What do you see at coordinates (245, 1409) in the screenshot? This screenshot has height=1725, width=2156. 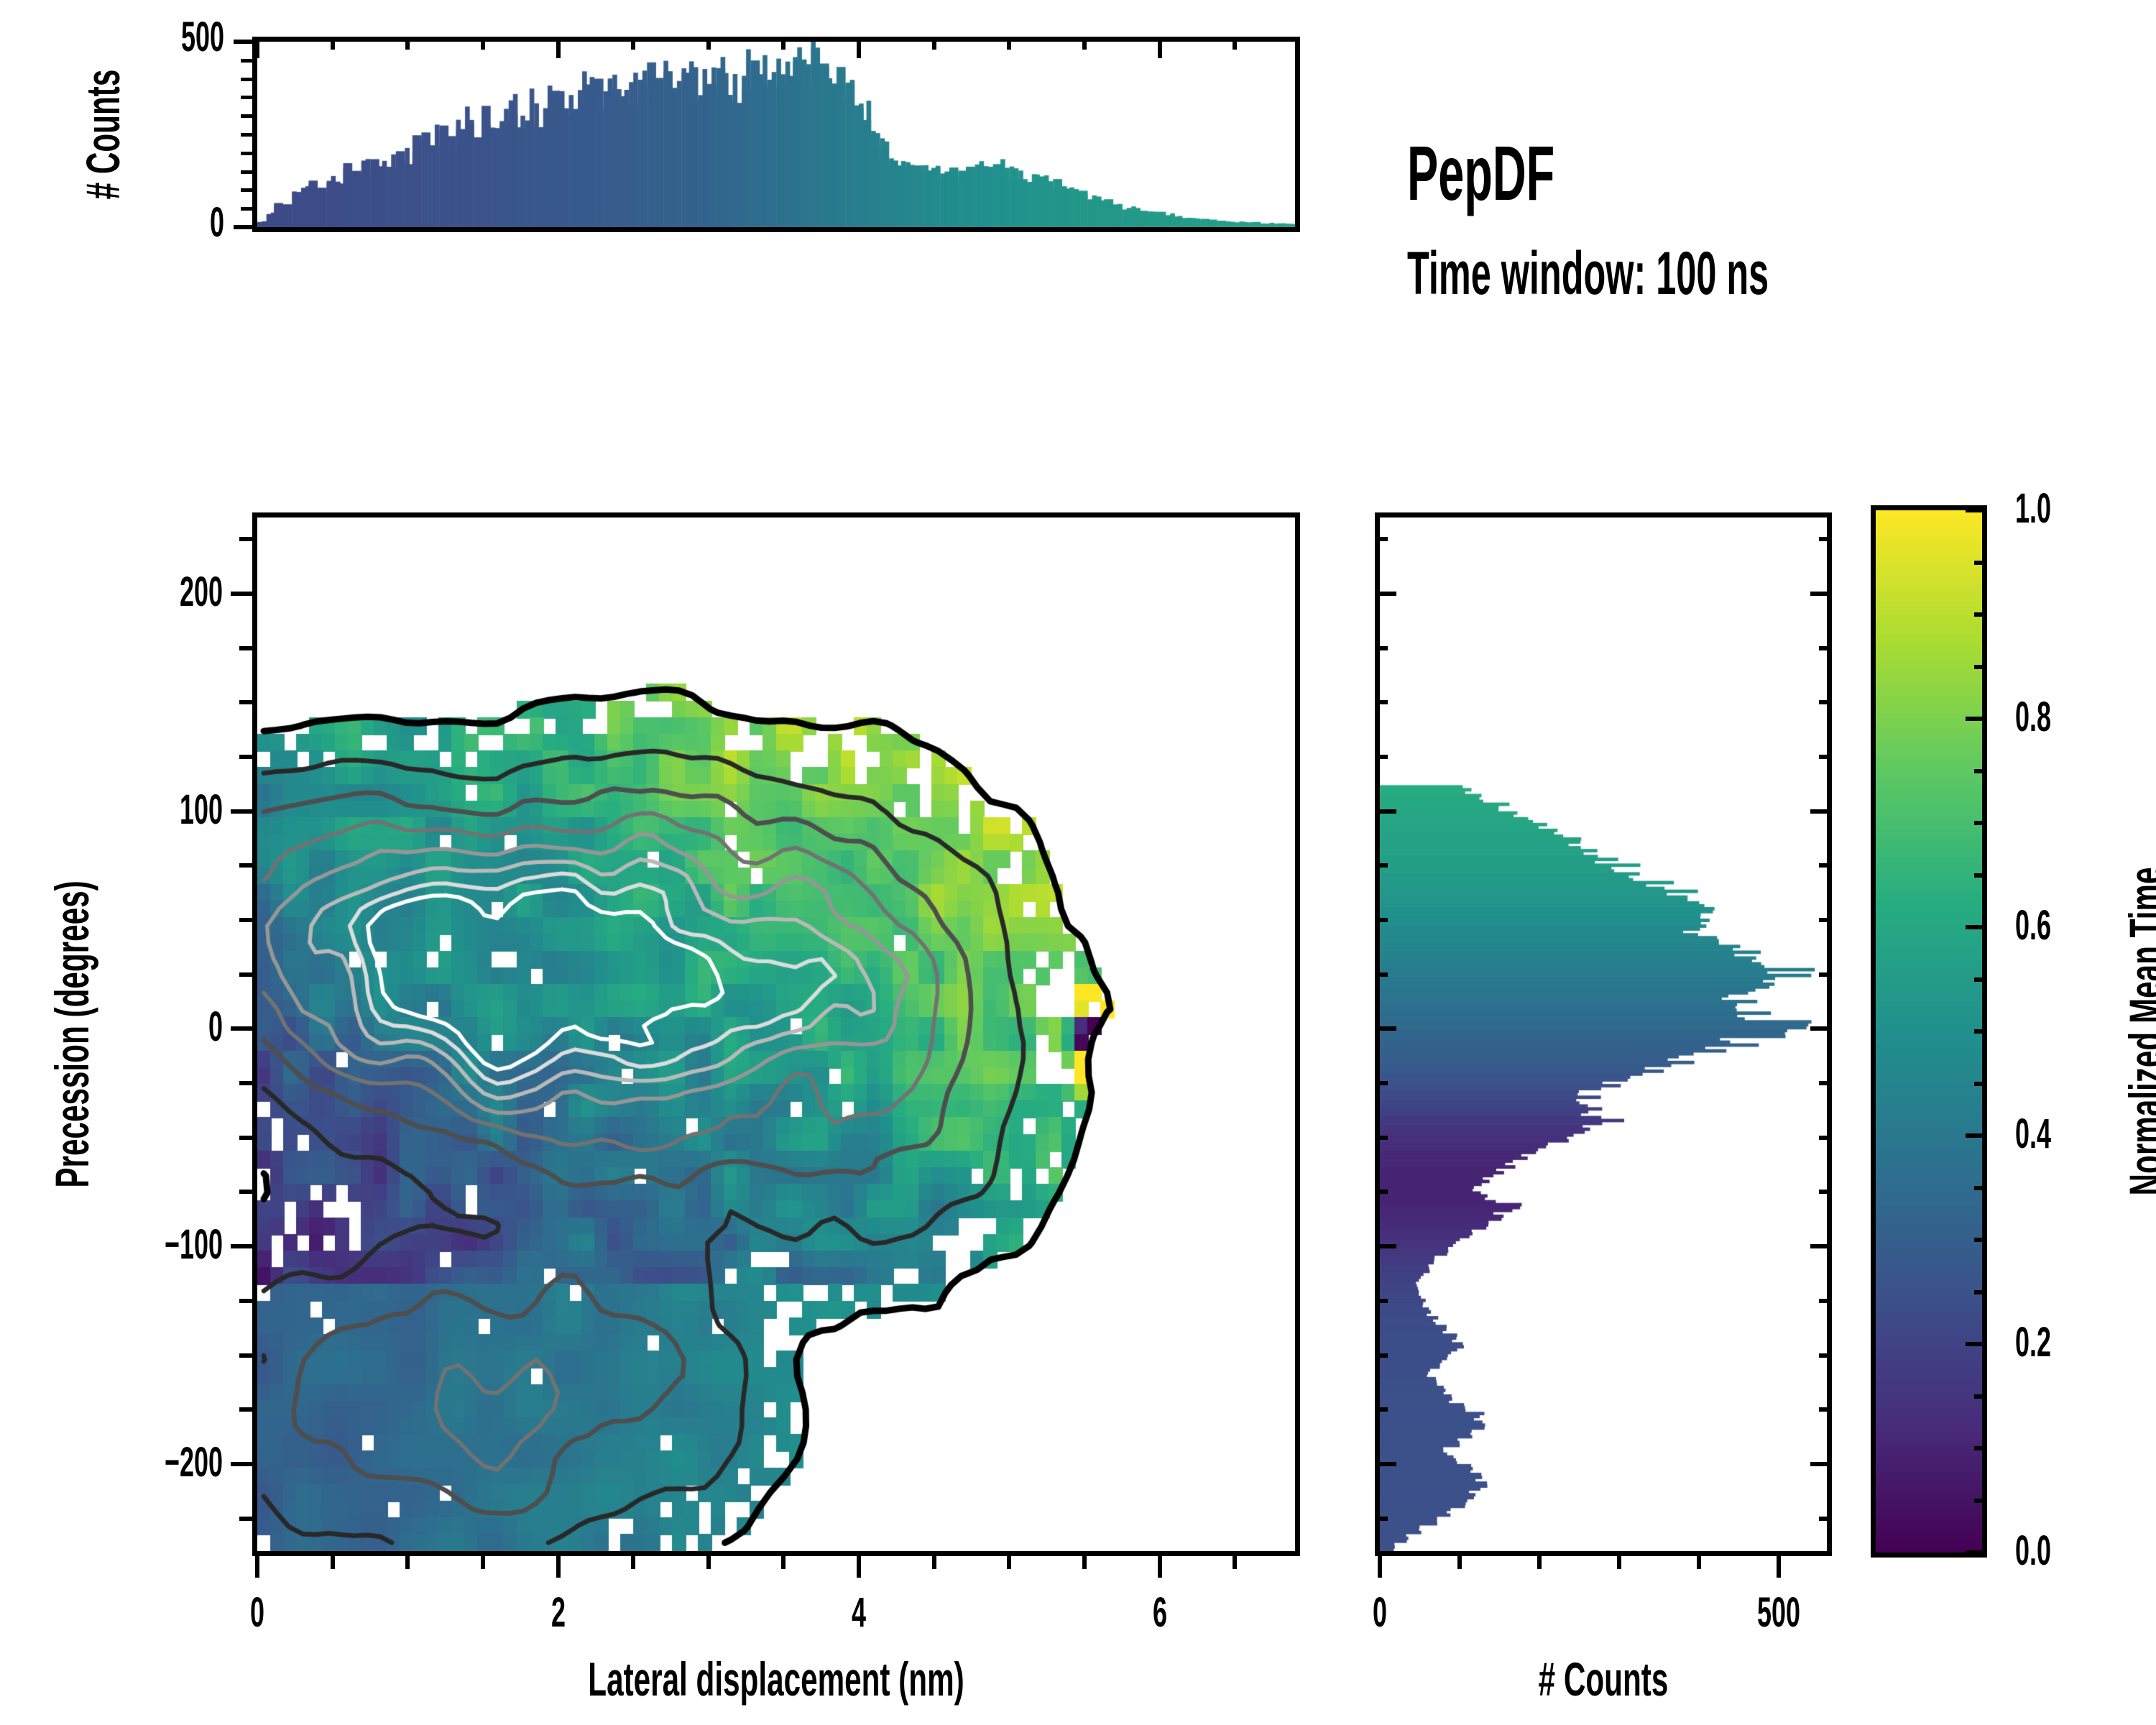 I see `main-ytick--175` at bounding box center [245, 1409].